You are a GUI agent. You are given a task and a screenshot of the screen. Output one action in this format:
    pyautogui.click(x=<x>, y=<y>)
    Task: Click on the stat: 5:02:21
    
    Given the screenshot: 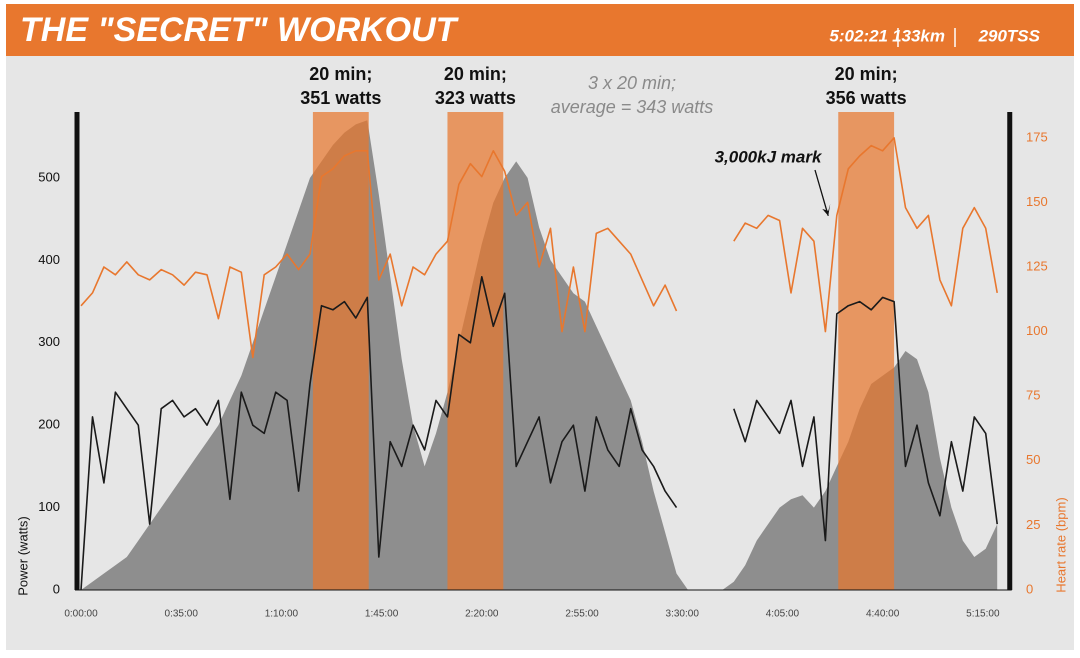 What is the action you would take?
    pyautogui.click(x=858, y=35)
    